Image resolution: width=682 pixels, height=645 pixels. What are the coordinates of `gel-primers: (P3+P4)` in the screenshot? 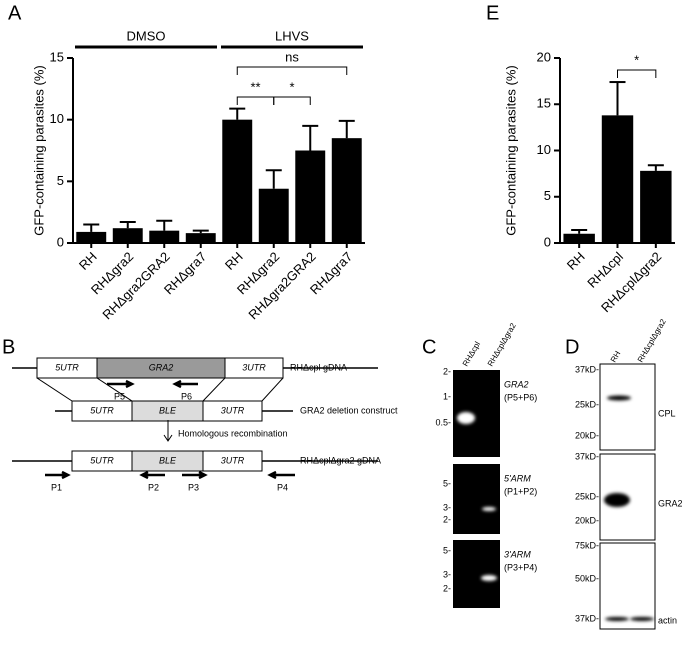 It's located at (520, 567).